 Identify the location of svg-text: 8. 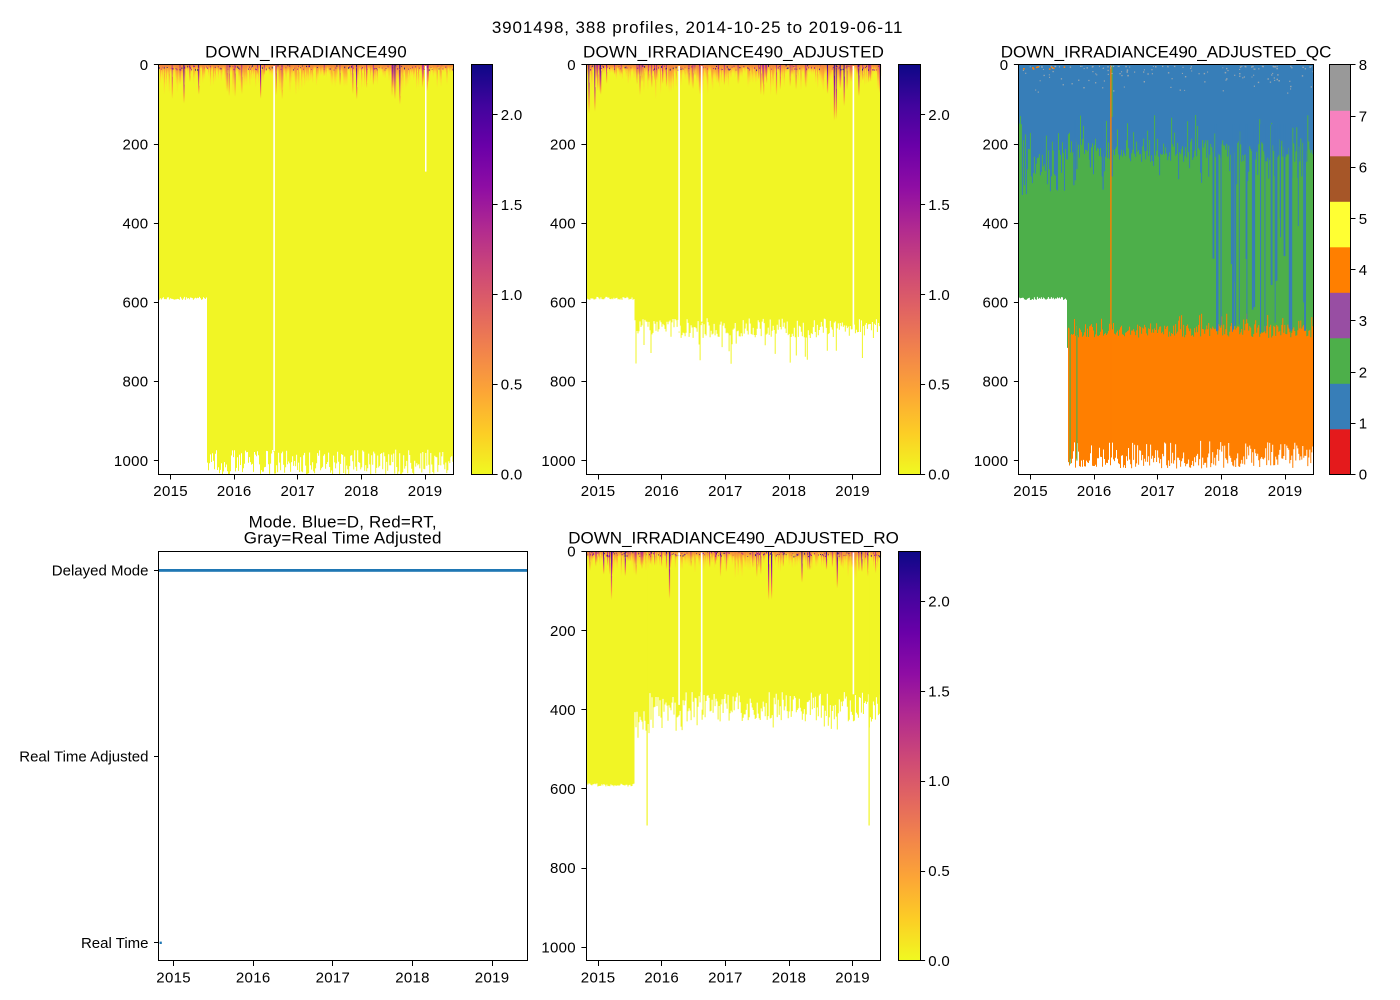
(1363, 65).